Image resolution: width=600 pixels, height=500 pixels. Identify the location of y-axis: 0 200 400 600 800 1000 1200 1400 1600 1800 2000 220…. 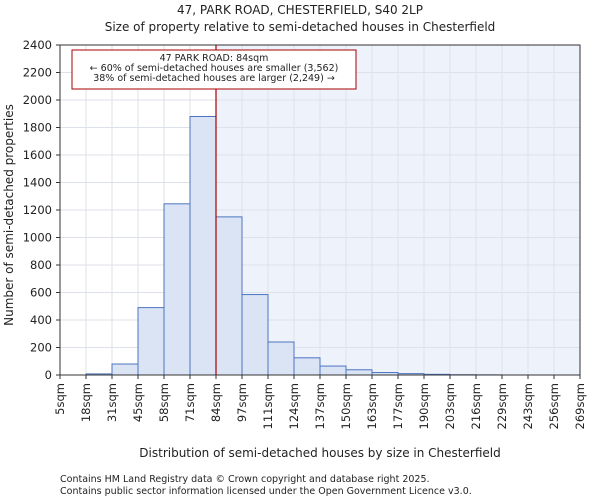
(41, 210).